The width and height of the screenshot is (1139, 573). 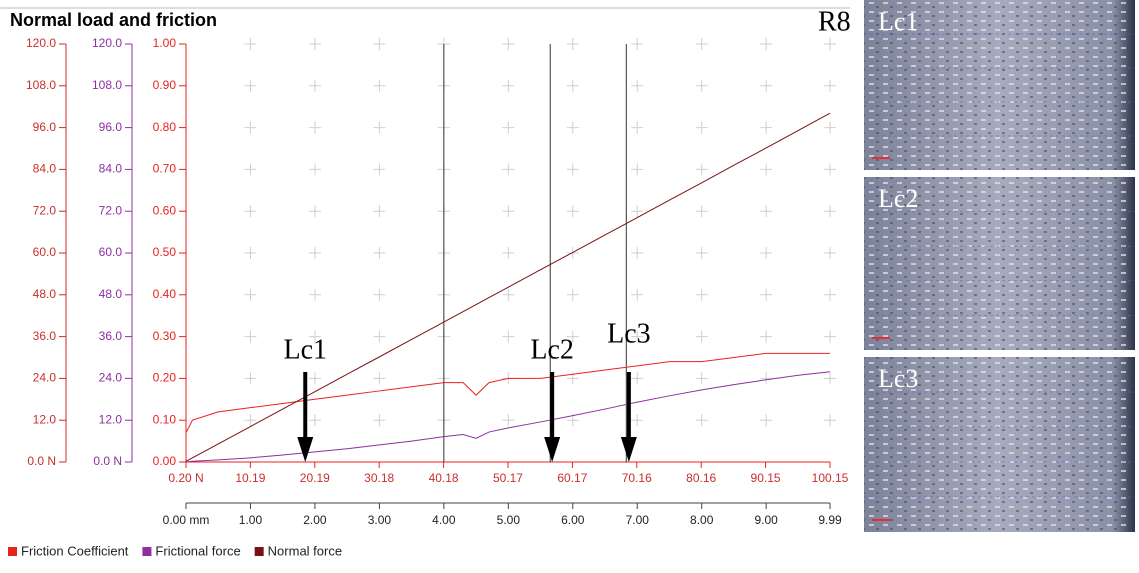 What do you see at coordinates (165, 127) in the screenshot?
I see `y-tick-label: 0.80` at bounding box center [165, 127].